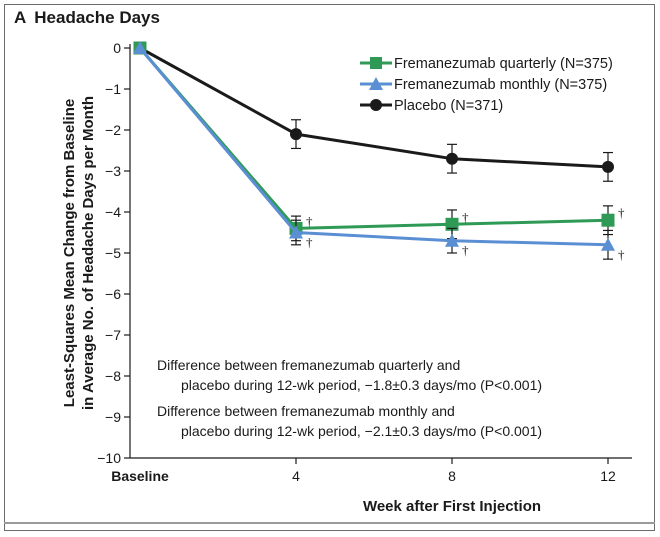  I want to click on x-tick-label: 8, so click(452, 476).